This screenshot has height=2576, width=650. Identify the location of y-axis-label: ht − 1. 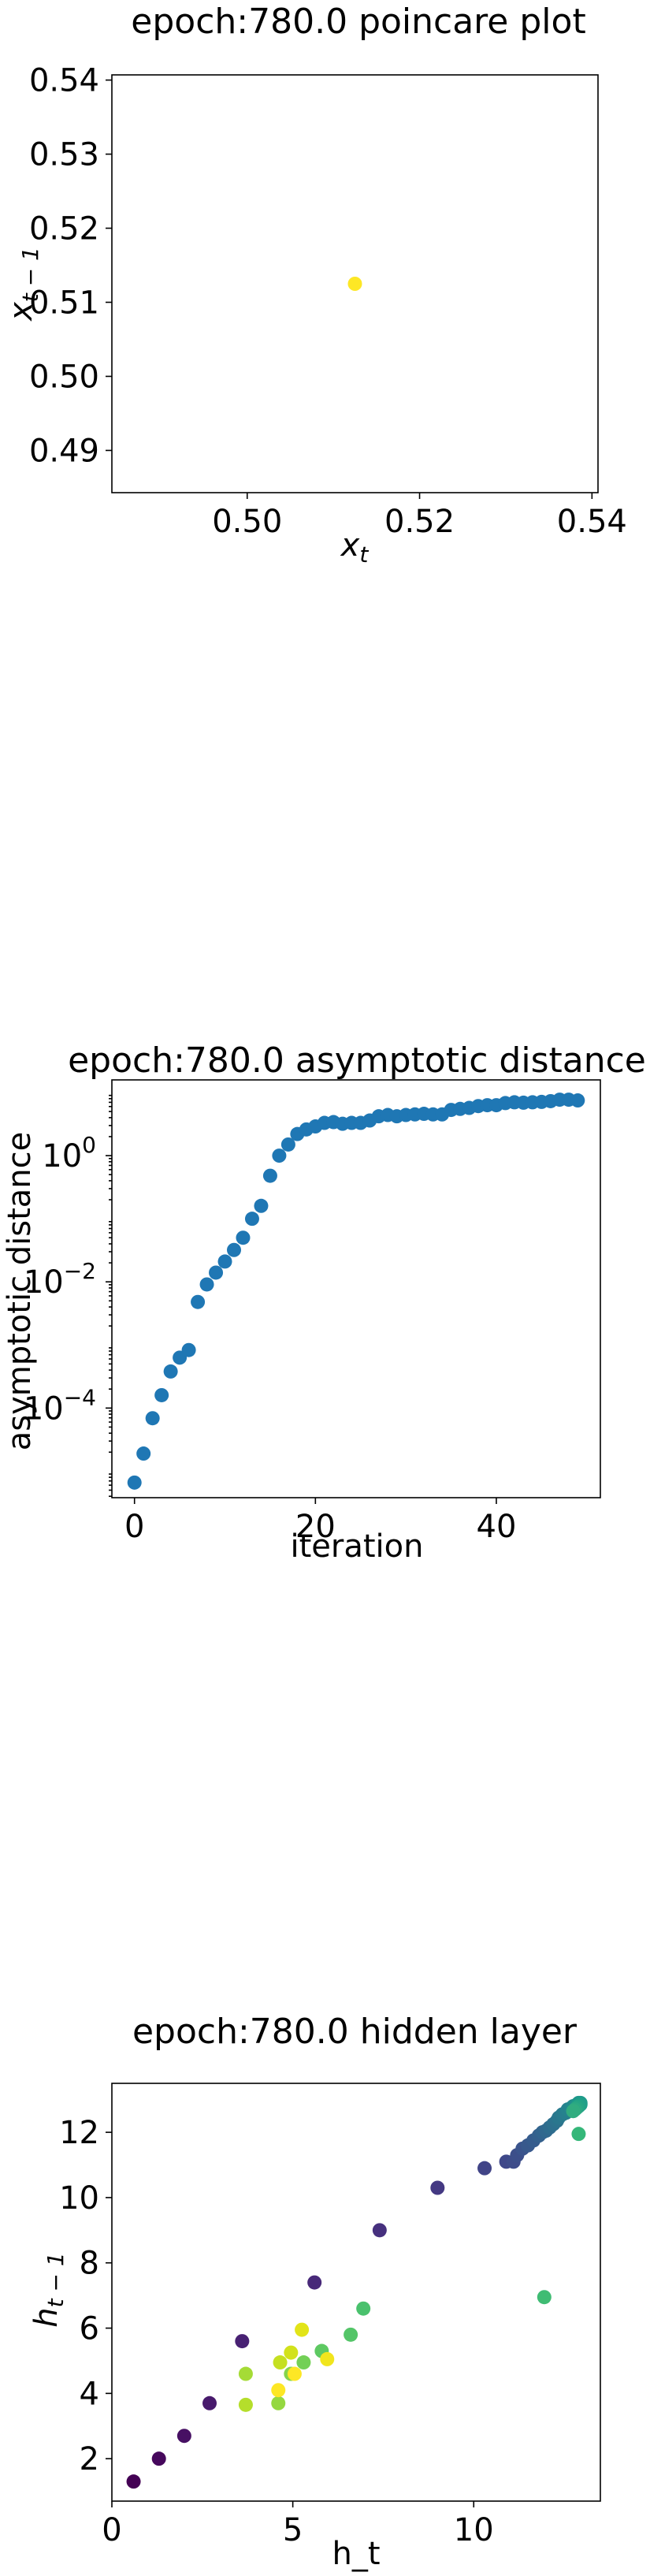
(48, 2289).